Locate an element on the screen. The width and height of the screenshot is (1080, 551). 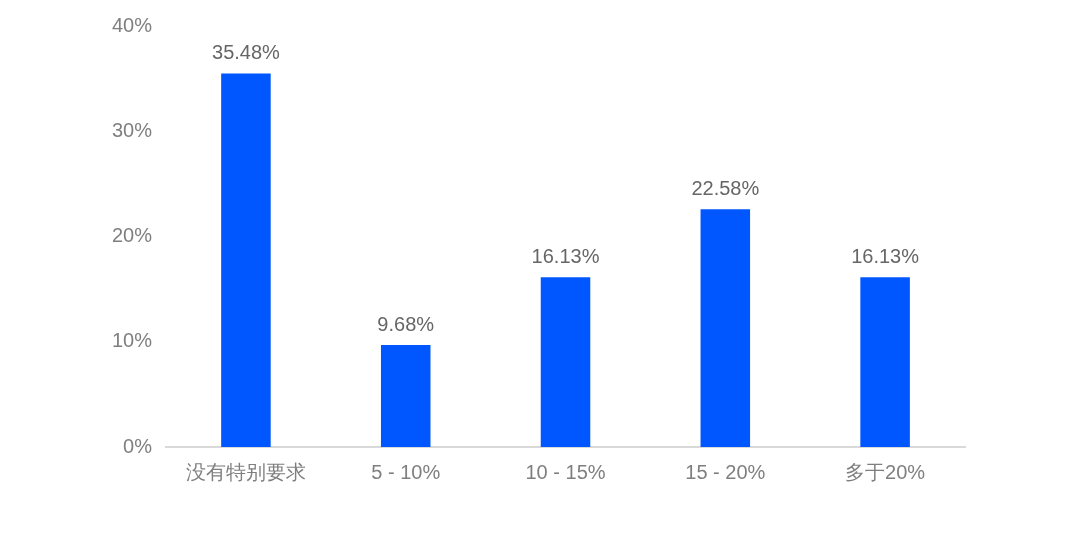
y-tick-label: 30% is located at coordinates (132, 129).